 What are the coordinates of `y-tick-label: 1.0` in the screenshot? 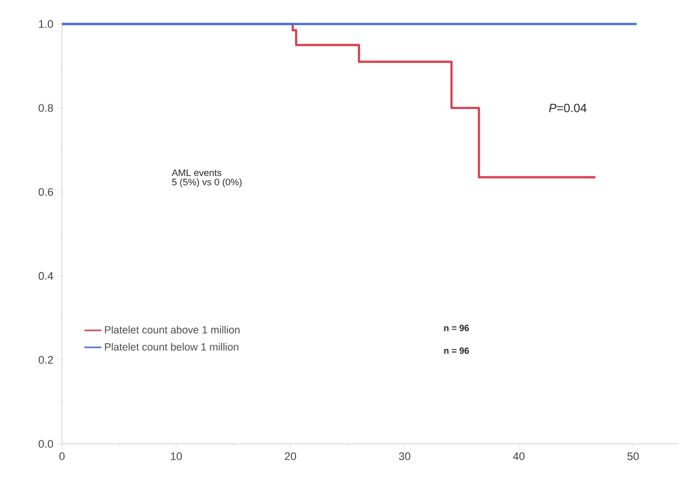 It's located at (46, 24).